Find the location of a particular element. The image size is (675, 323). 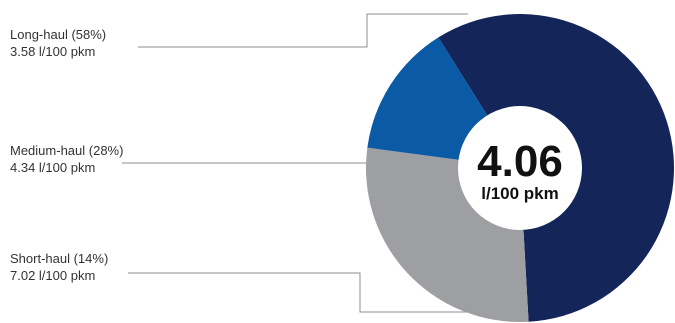

slice-detail-medium-haul: 4.34 l/100 pkm is located at coordinates (52, 167).